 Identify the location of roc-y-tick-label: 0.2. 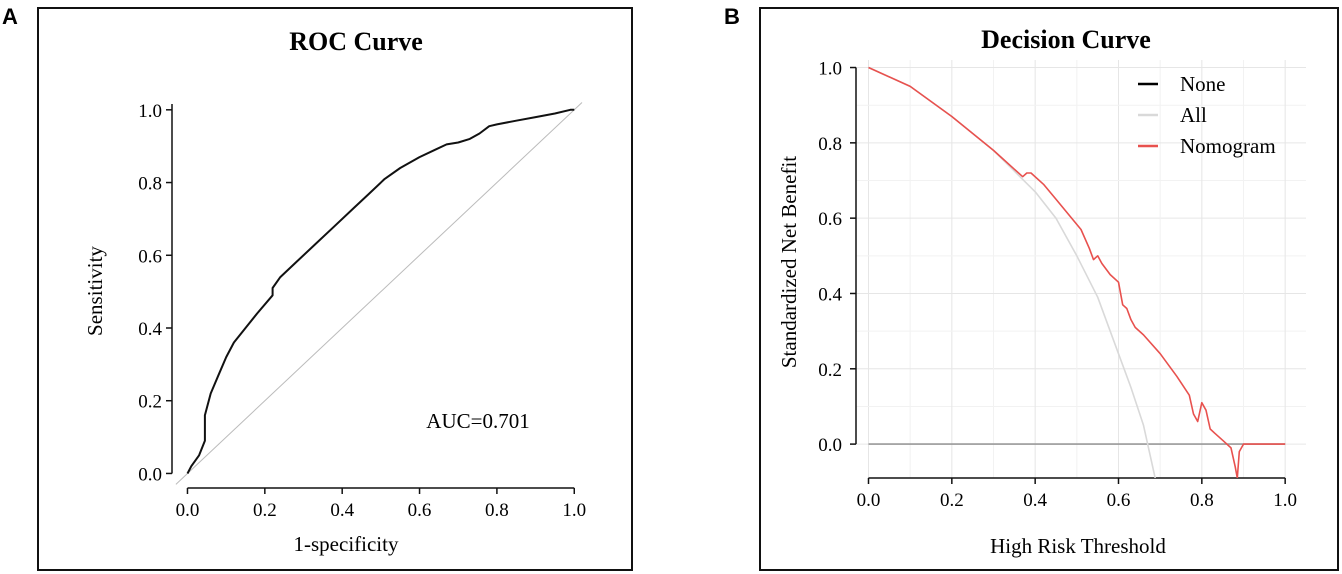
(150, 402).